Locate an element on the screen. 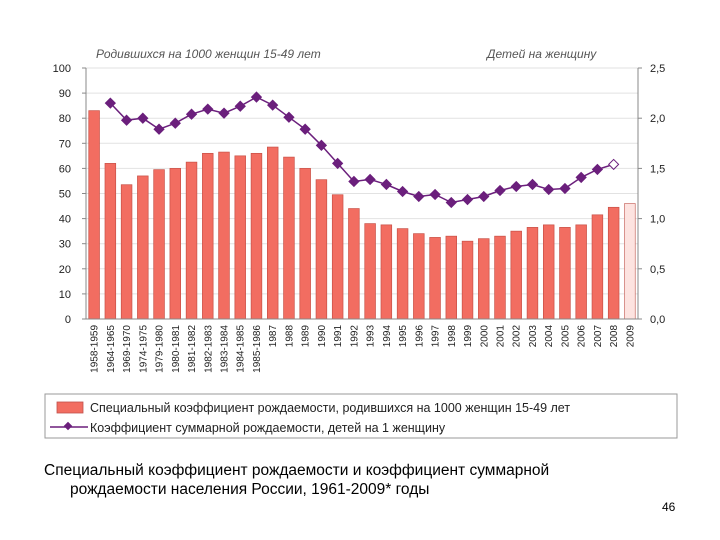  right-tick-label: 1,0 is located at coordinates (657, 220).